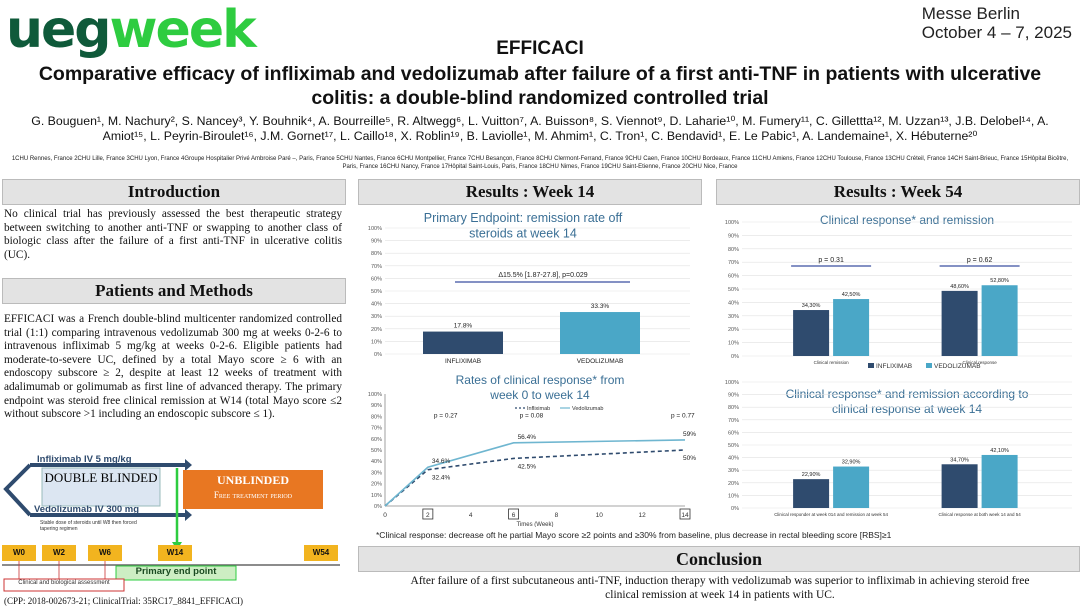 Image resolution: width=1080 pixels, height=608 pixels. What do you see at coordinates (689, 434) in the screenshot?
I see `chart2-point-label-1-3: 59%` at bounding box center [689, 434].